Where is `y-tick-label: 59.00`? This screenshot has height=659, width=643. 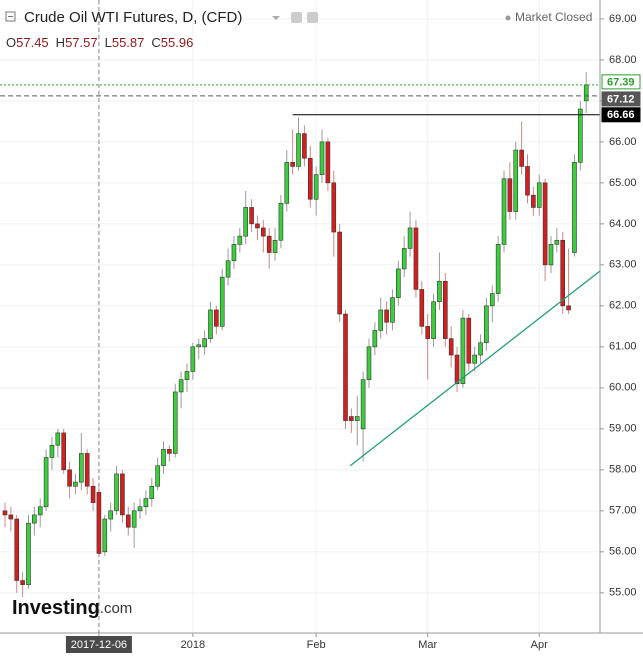 y-tick-label: 59.00 is located at coordinates (623, 429).